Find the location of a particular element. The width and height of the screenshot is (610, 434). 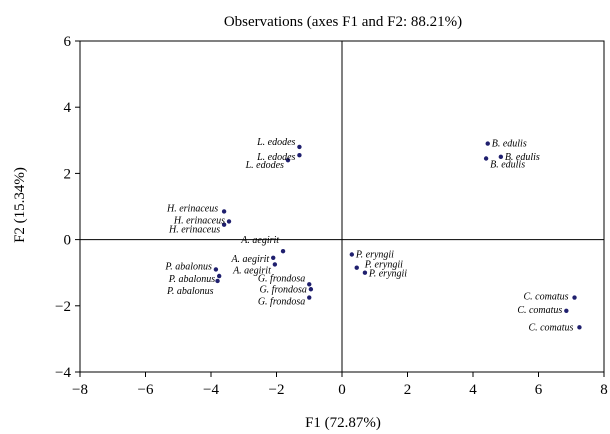

y-tick-label: −2 is located at coordinates (63, 307).